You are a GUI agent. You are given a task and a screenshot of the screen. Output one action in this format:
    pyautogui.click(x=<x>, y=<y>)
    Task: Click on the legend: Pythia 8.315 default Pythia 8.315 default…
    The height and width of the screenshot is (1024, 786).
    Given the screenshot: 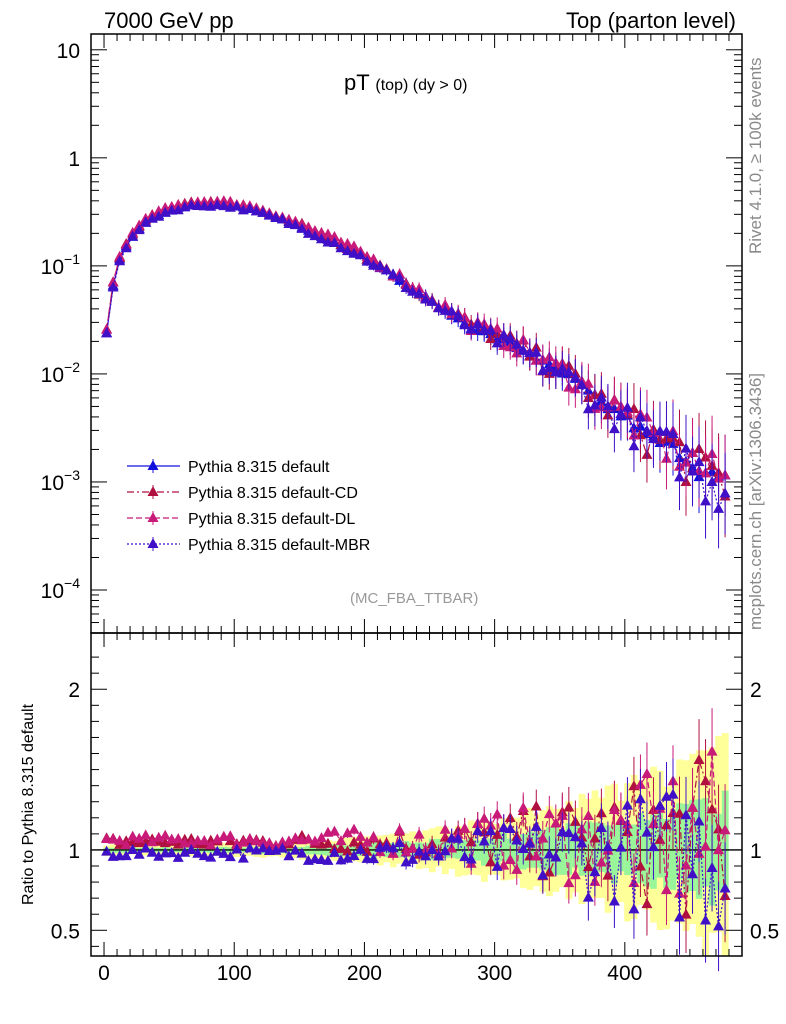 What is the action you would take?
    pyautogui.click(x=248, y=506)
    